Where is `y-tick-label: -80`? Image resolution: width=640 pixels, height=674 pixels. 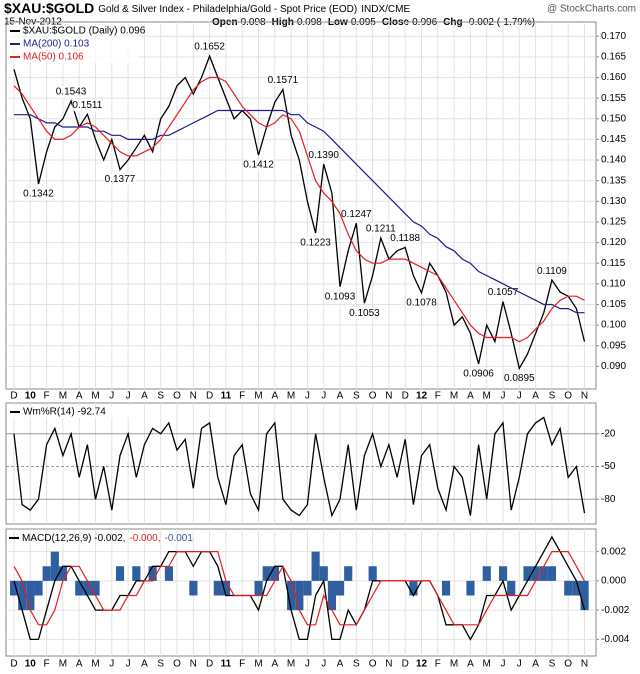 y-tick-label: -80 is located at coordinates (608, 499).